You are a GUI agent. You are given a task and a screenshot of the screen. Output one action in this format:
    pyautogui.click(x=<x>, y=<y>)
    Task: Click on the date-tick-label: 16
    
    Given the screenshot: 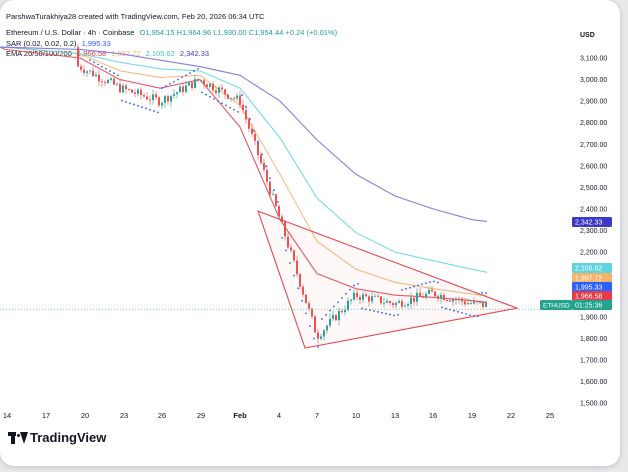 What is the action you would take?
    pyautogui.click(x=433, y=415)
    